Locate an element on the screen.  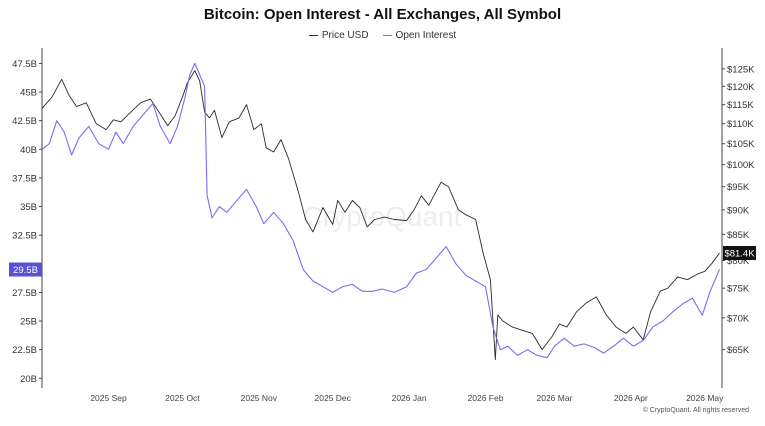
legend-item-open-interest: Open Interest is located at coordinates (419, 35).